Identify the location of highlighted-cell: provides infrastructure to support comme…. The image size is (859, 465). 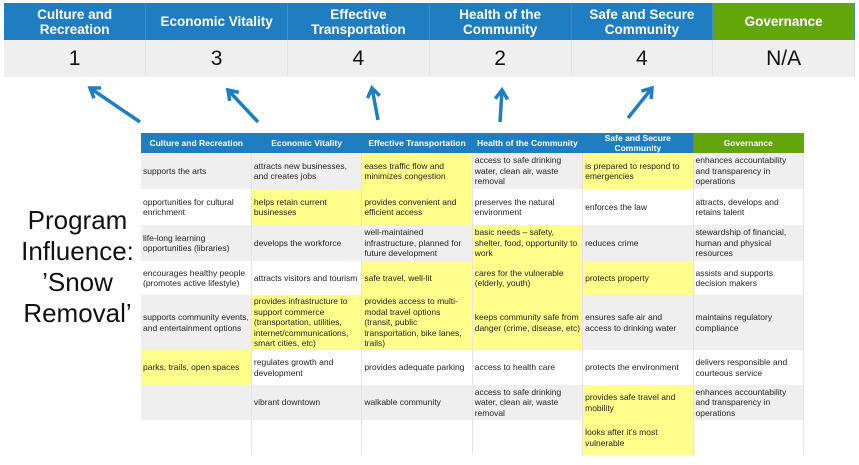
(307, 322).